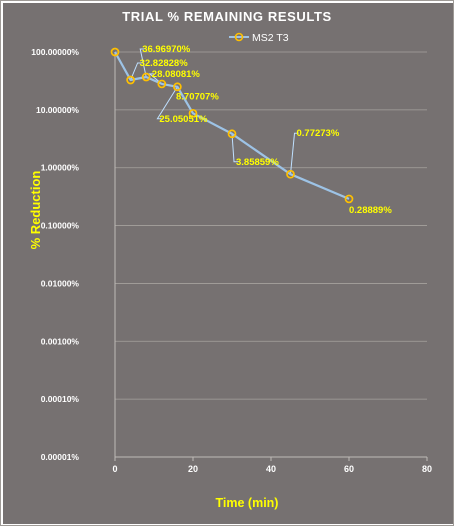 This screenshot has height=529, width=455. I want to click on series-line-group, so click(232, 125).